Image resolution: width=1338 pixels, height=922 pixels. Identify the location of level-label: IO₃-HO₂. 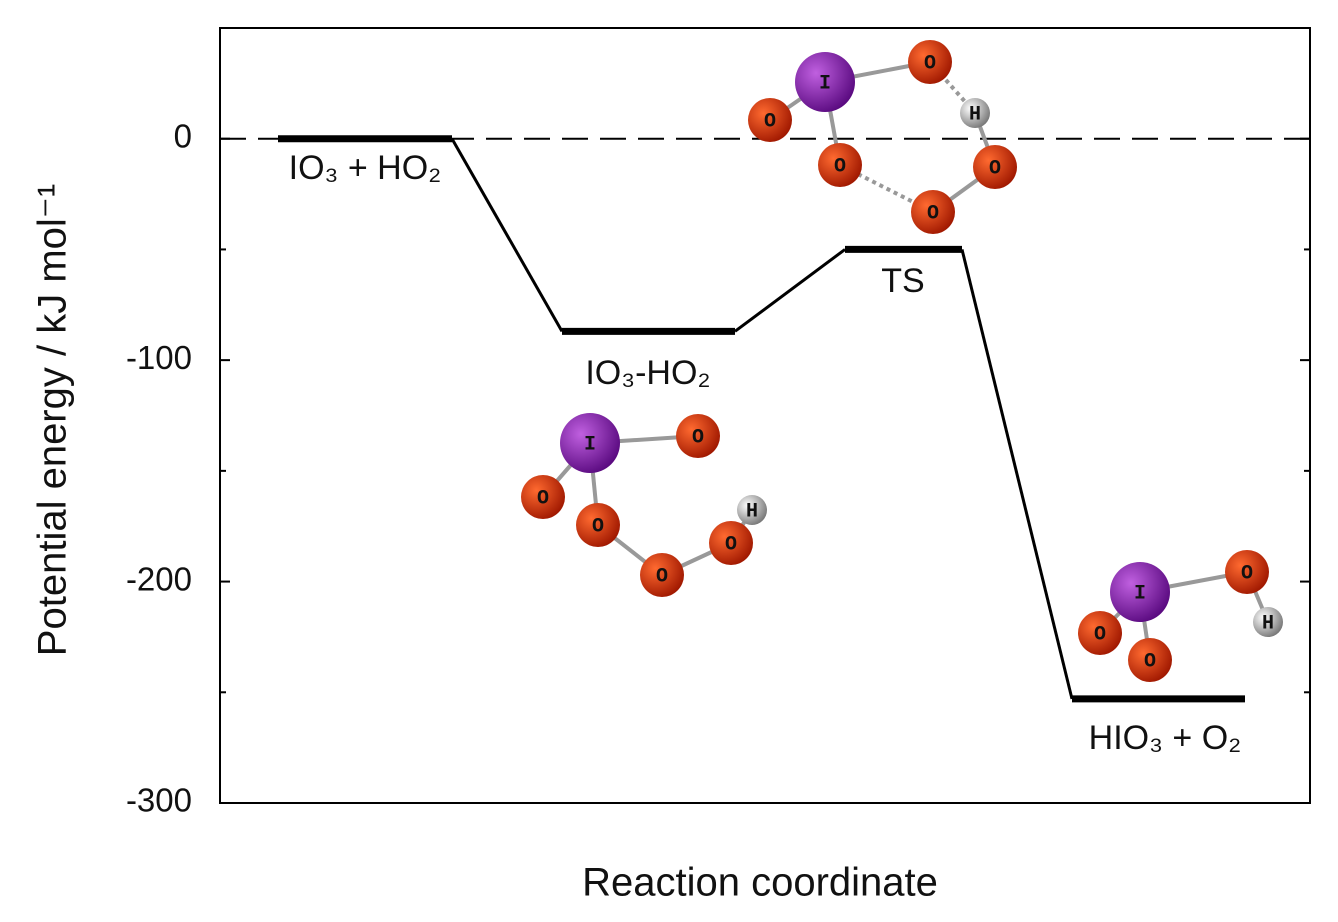
(647, 373).